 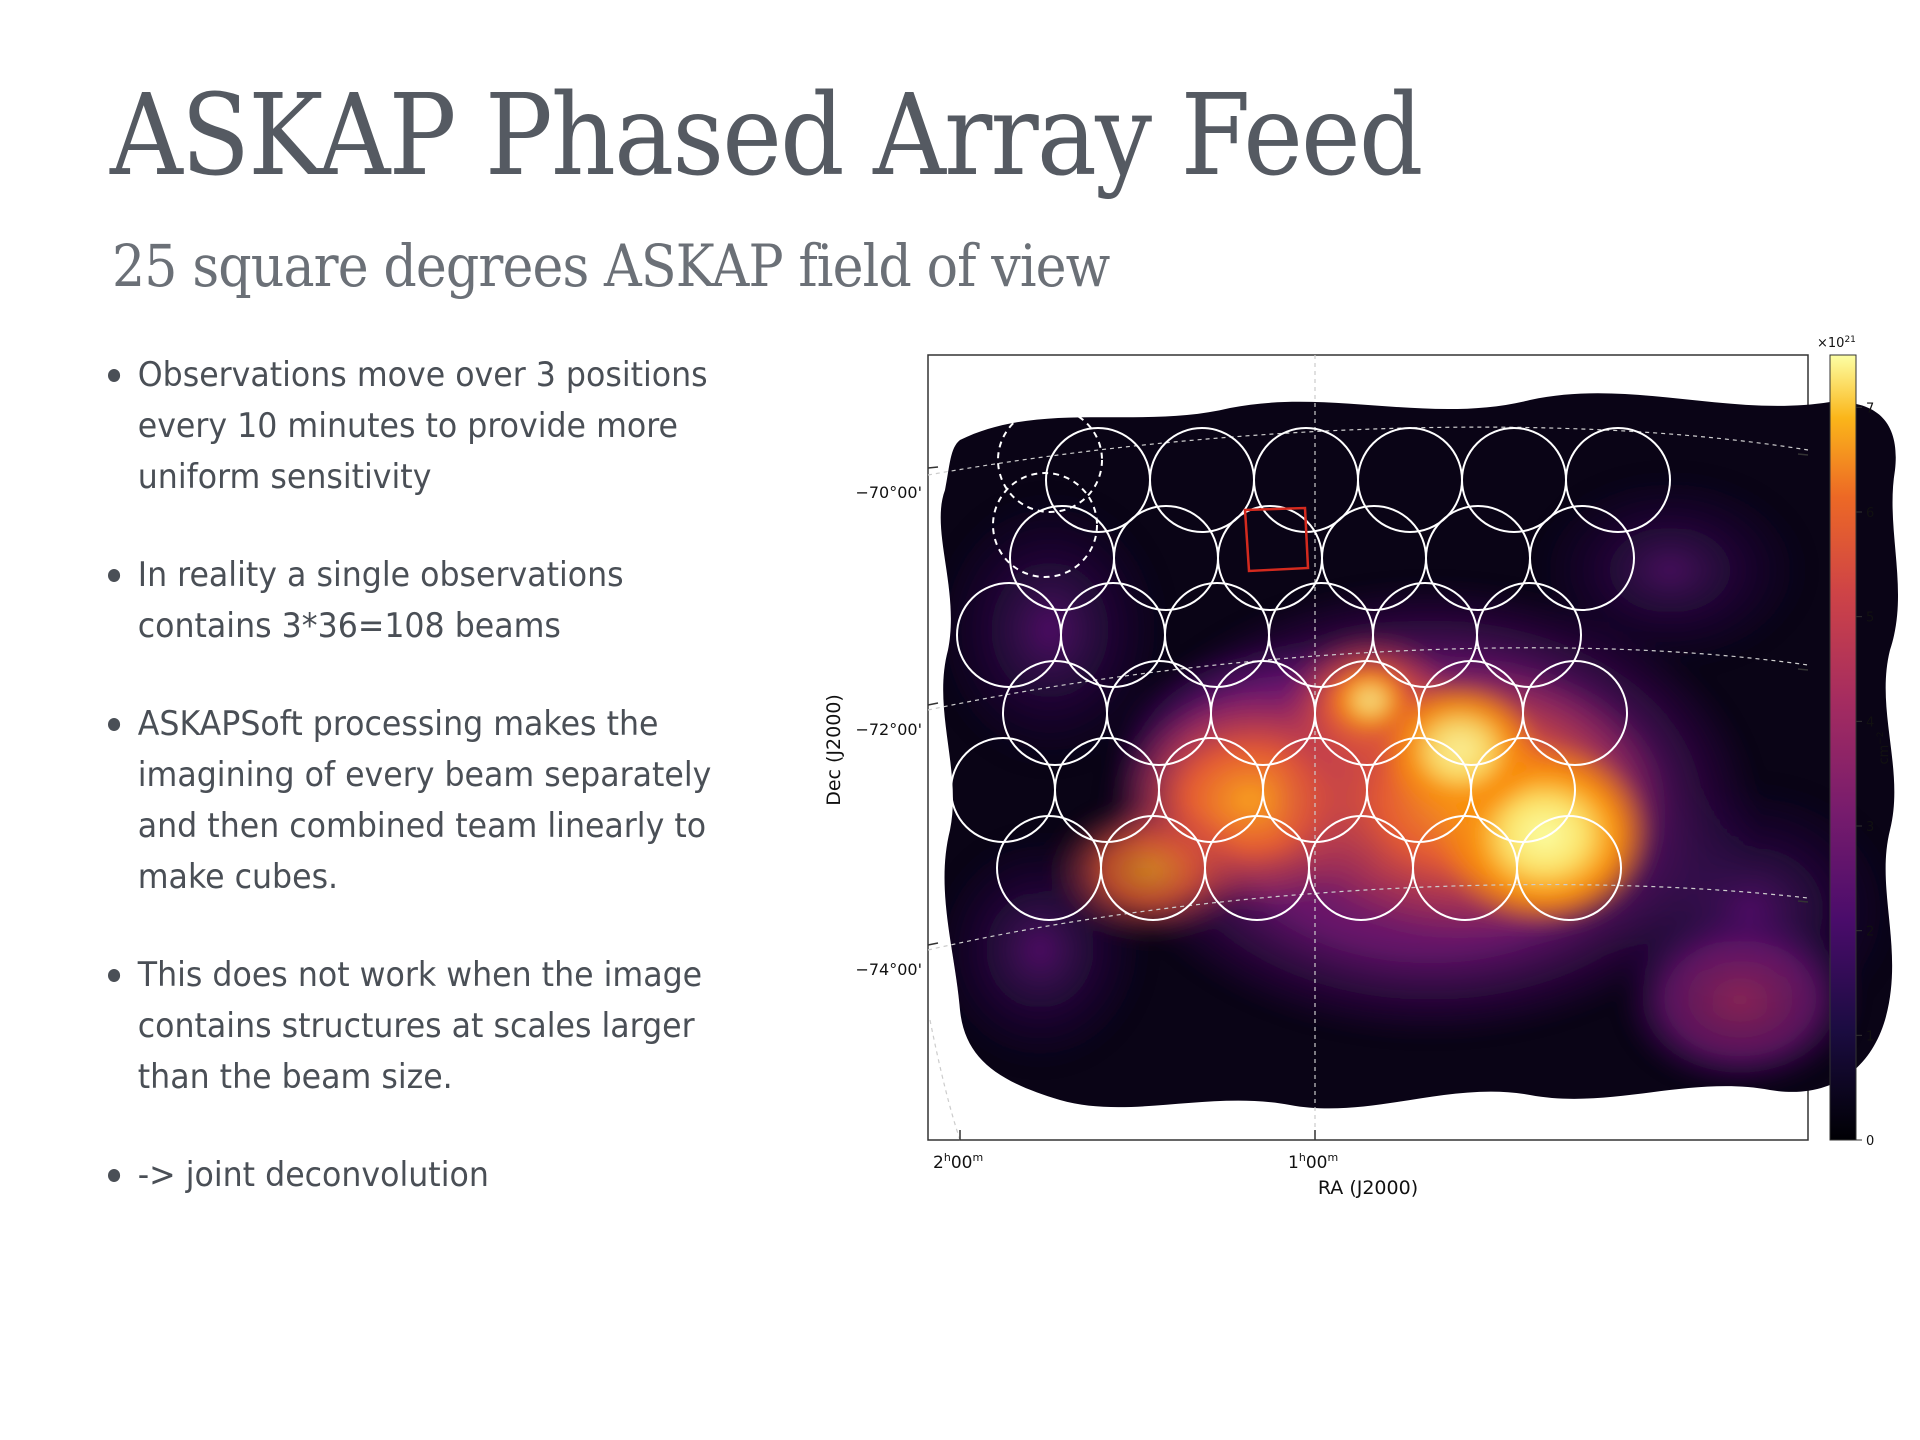 I want to click on x-axis-label: RA (J2000), so click(x=1368, y=1188).